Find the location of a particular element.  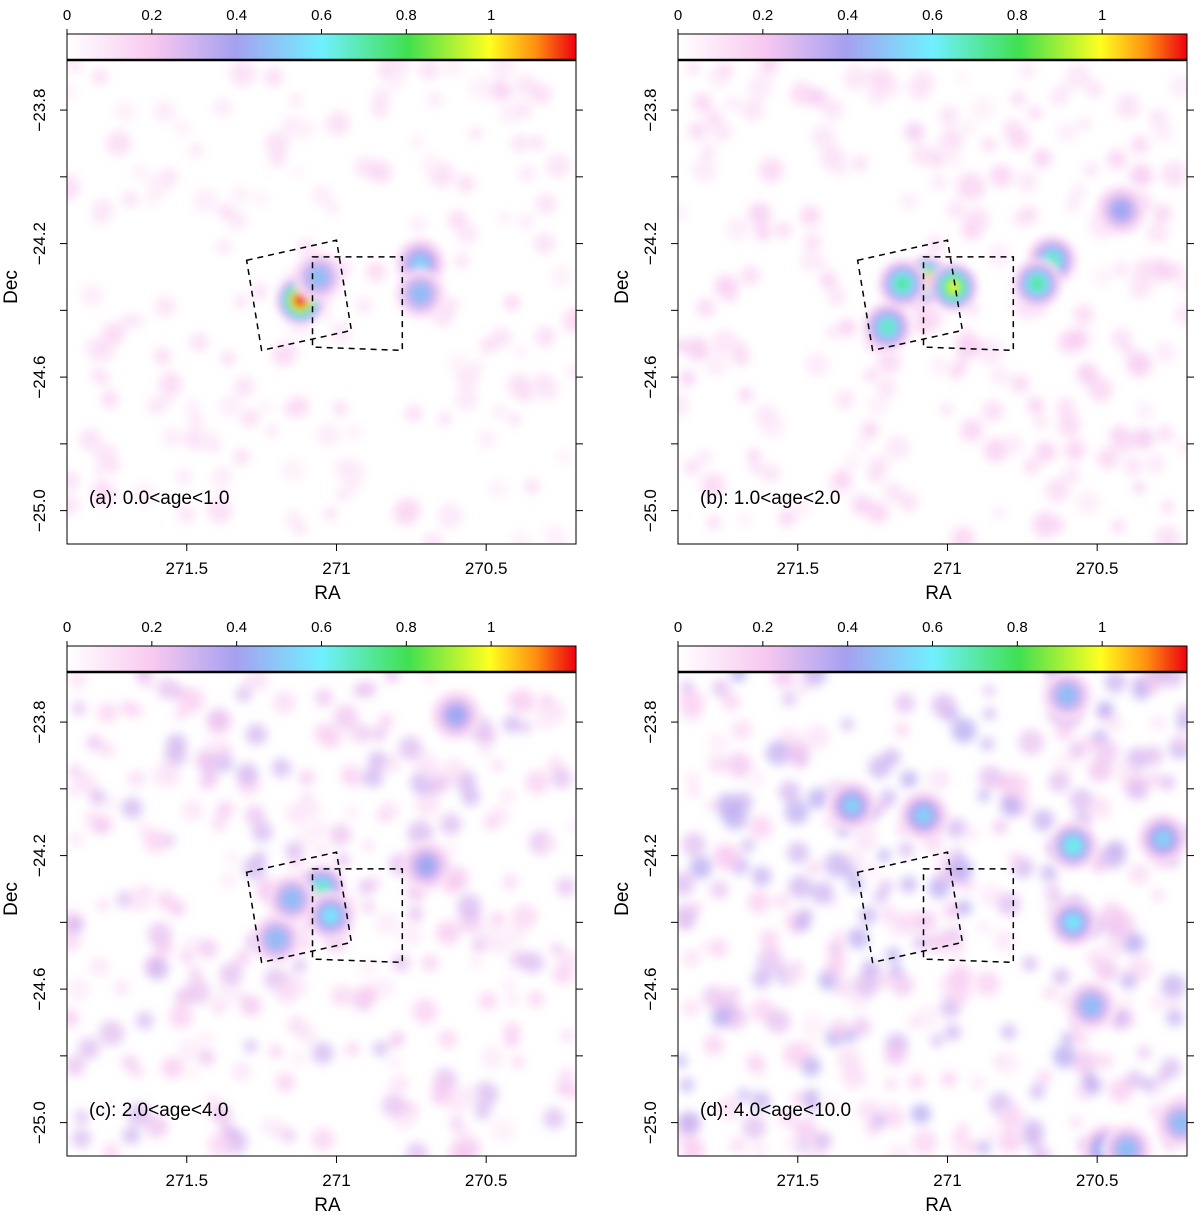

y-axis-label: Dec is located at coordinates (11, 287).